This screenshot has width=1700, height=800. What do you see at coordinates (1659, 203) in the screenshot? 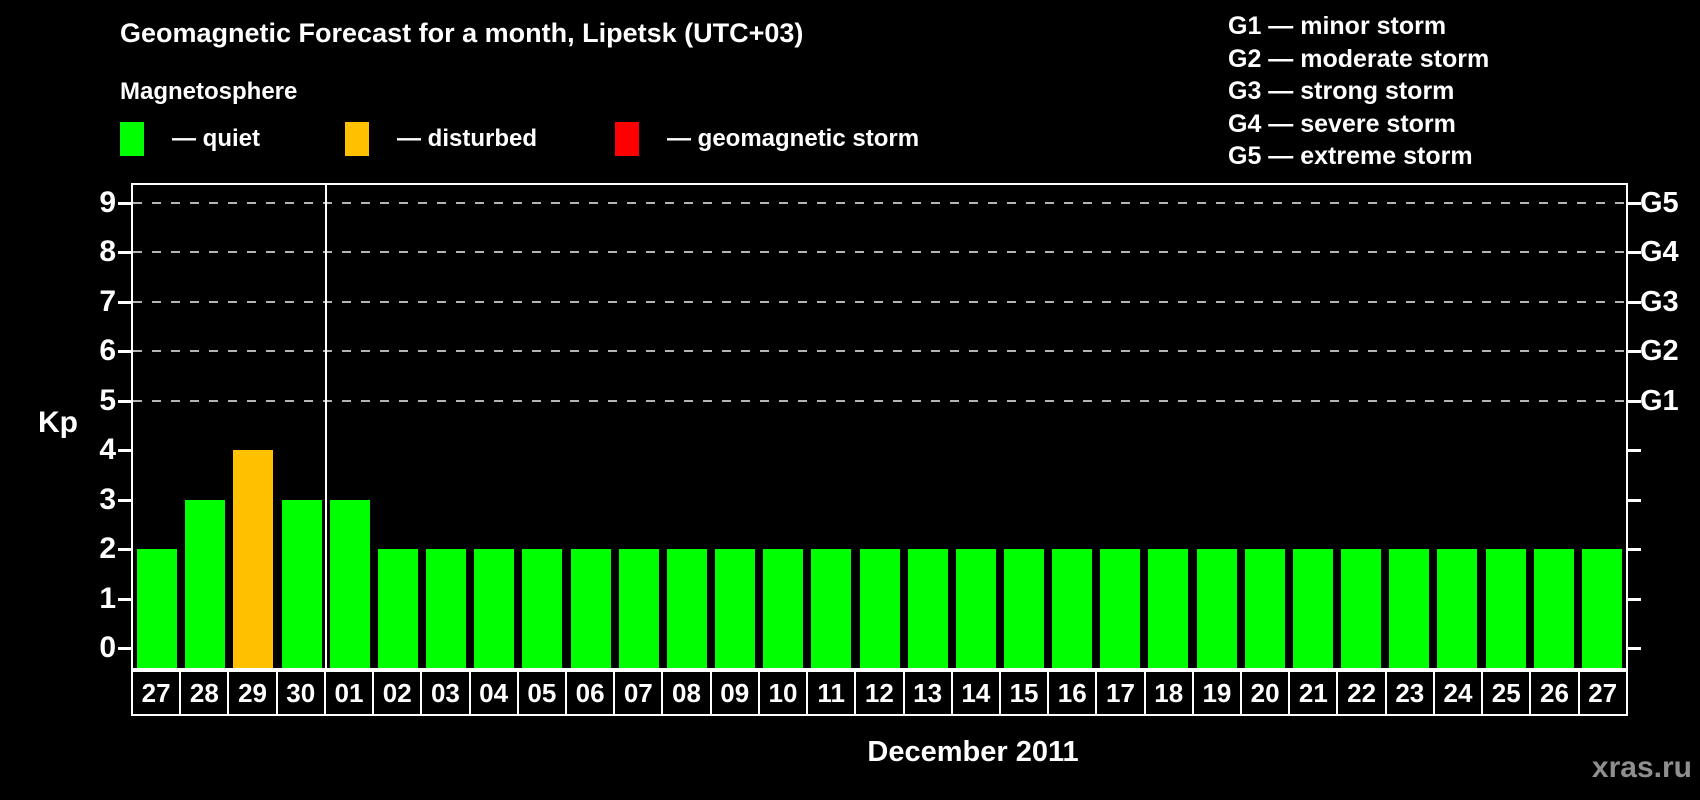
I see `g-axis-label-g5: G5` at bounding box center [1659, 203].